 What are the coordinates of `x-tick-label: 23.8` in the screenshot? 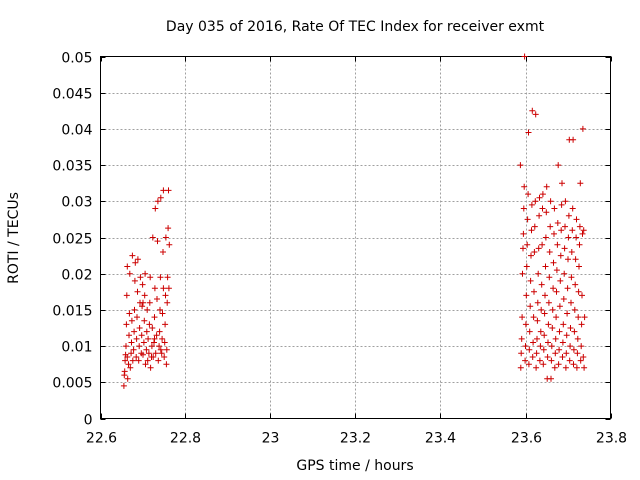 It's located at (611, 439).